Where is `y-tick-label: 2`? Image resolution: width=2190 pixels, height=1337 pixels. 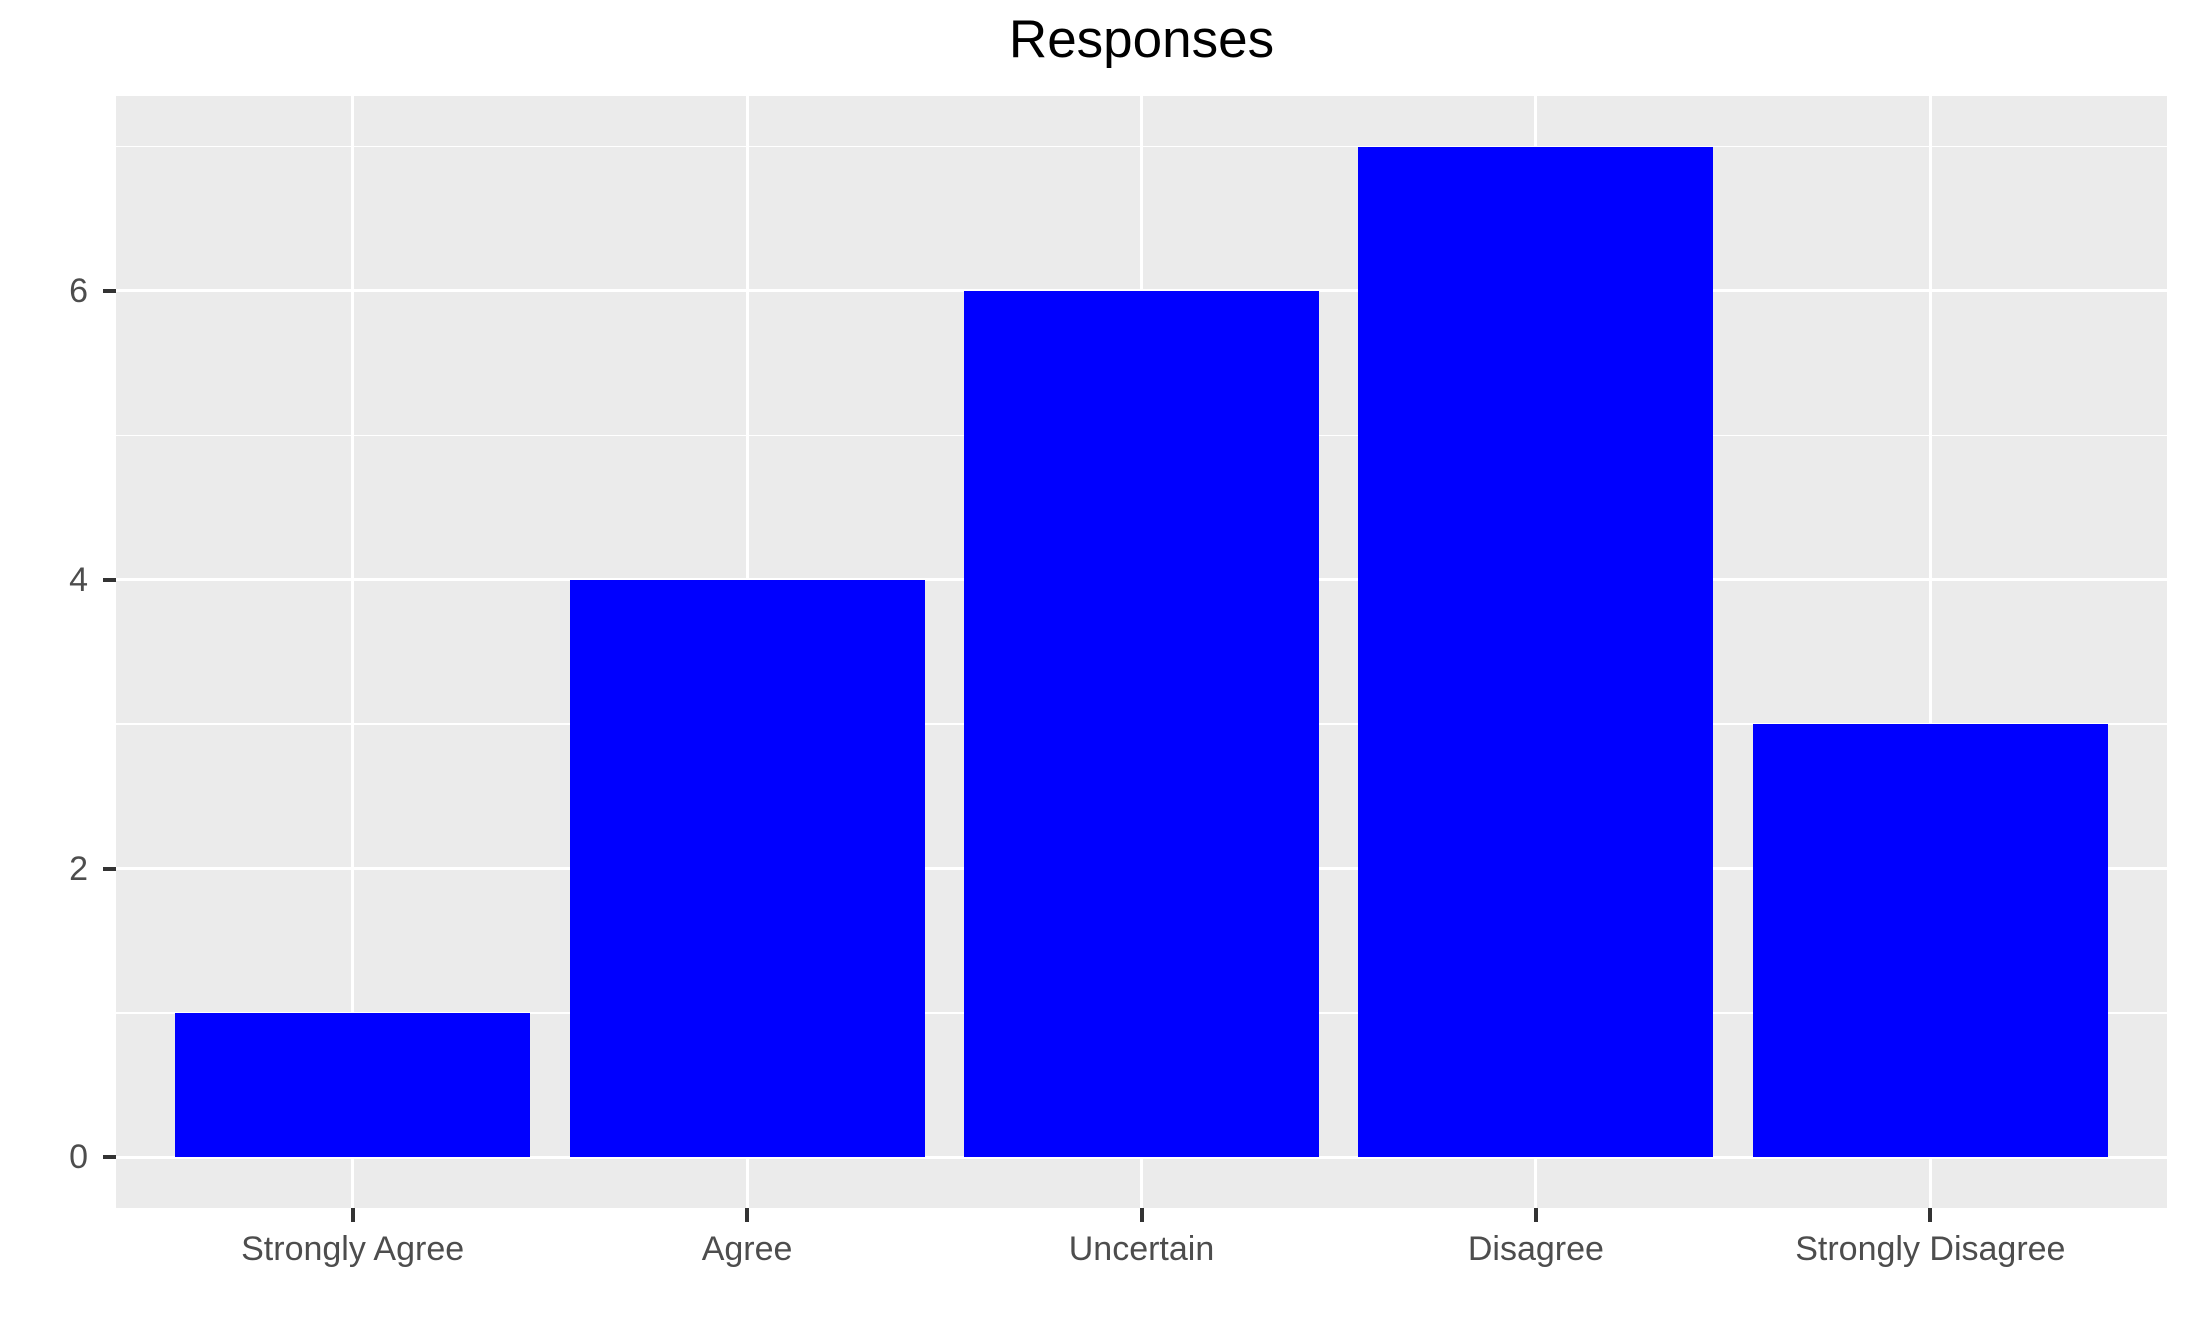 y-tick-label: 2 is located at coordinates (78, 868).